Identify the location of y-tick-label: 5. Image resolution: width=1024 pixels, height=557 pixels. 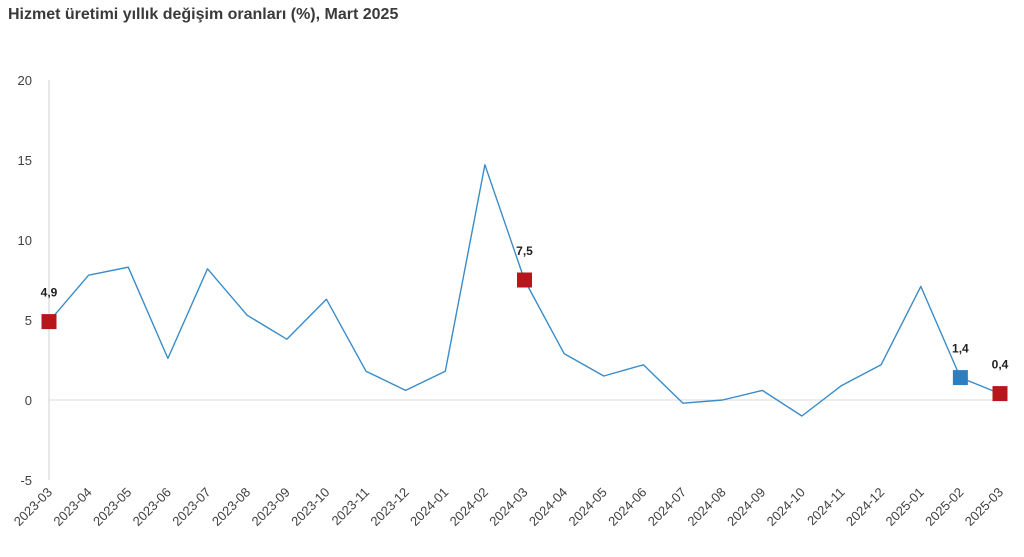
(28, 320).